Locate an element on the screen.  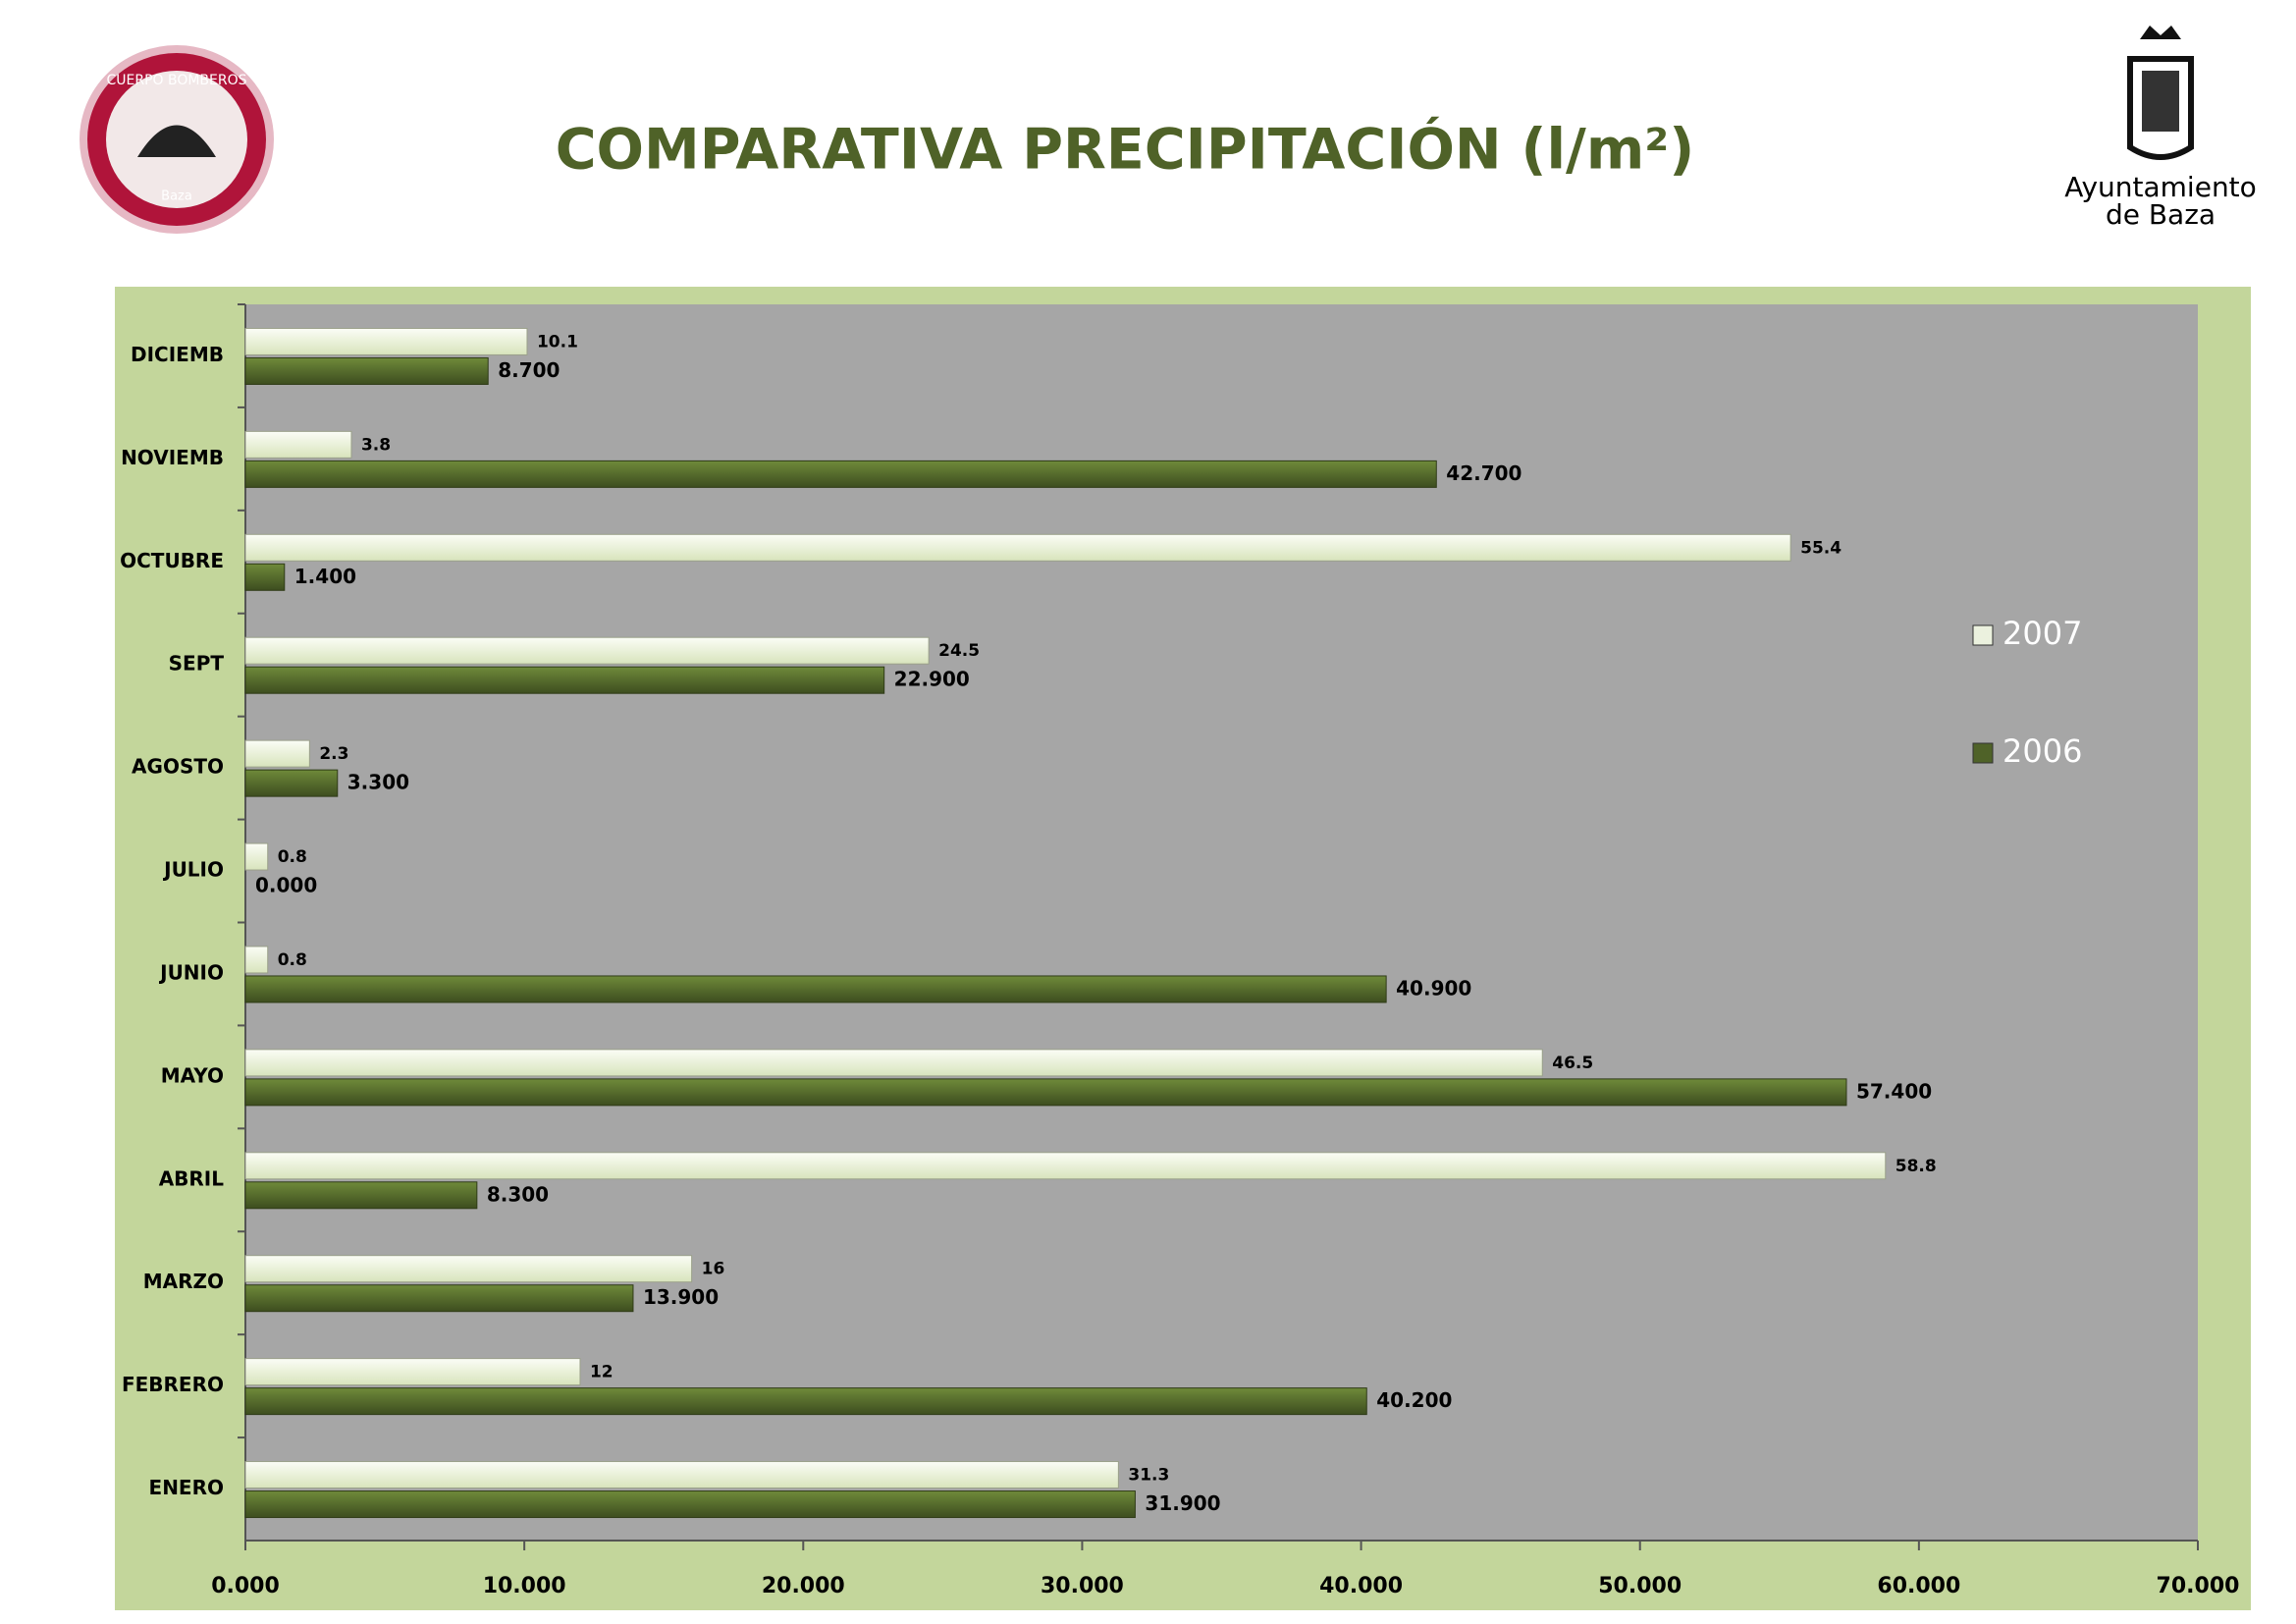
value-label: 46.5 is located at coordinates (1573, 1063).